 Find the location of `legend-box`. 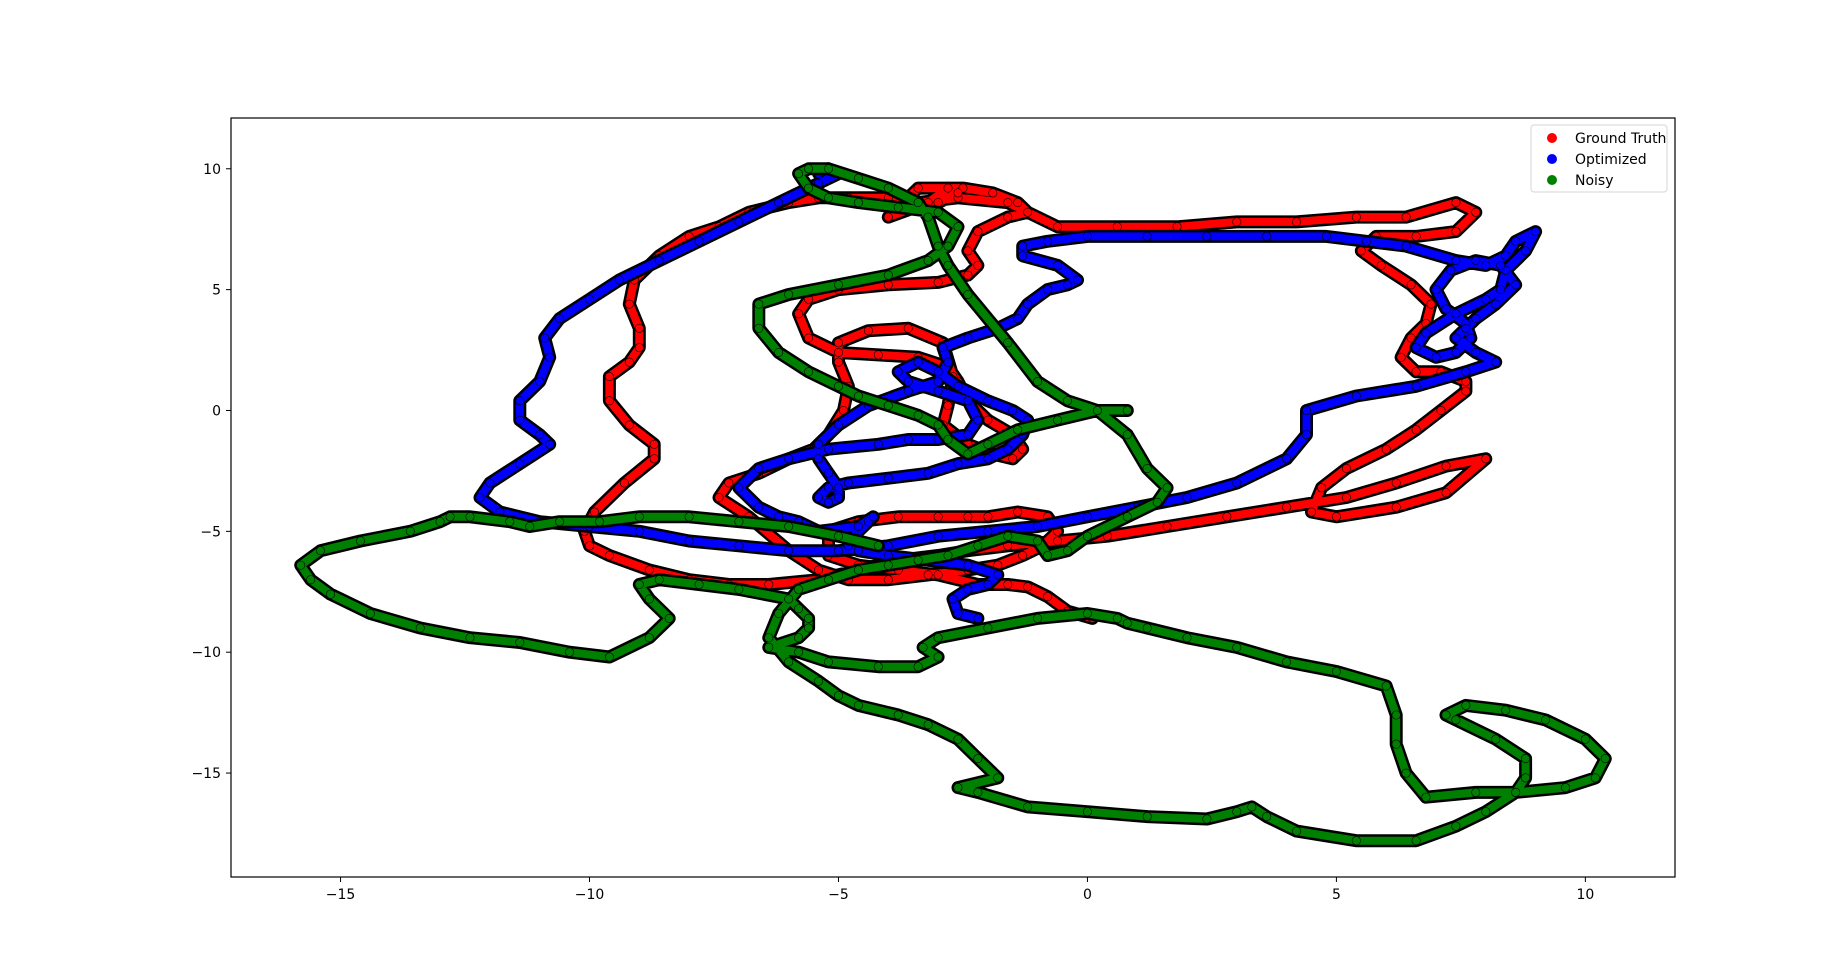

legend-box is located at coordinates (1599, 158).